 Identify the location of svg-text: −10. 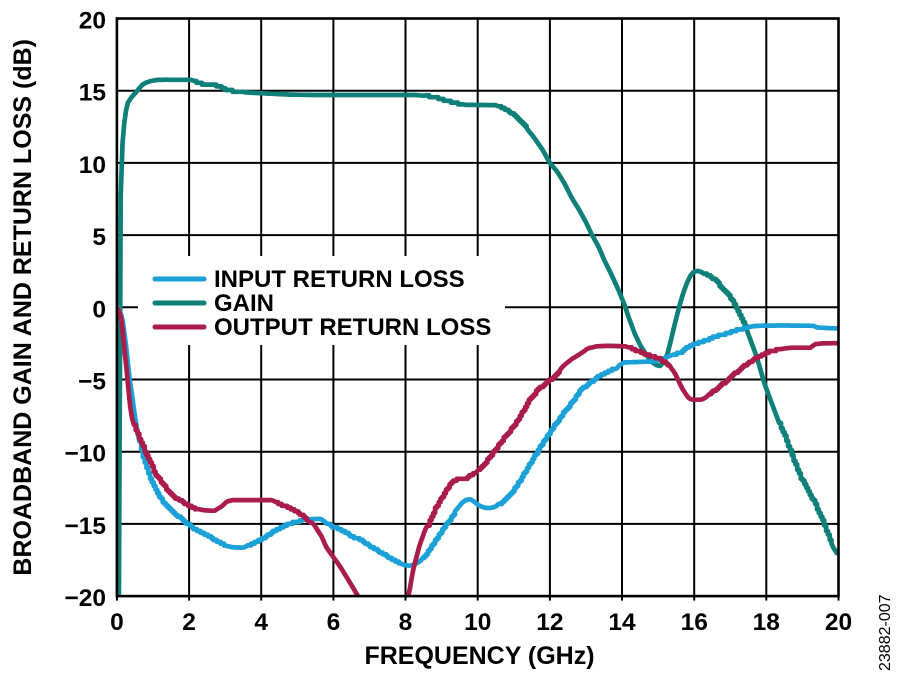
(85, 454).